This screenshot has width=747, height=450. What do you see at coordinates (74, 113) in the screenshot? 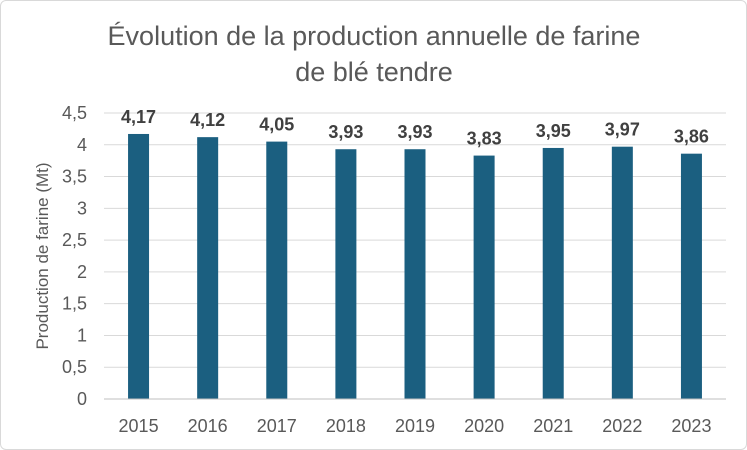
I see `y-tick-label: 4,5` at bounding box center [74, 113].